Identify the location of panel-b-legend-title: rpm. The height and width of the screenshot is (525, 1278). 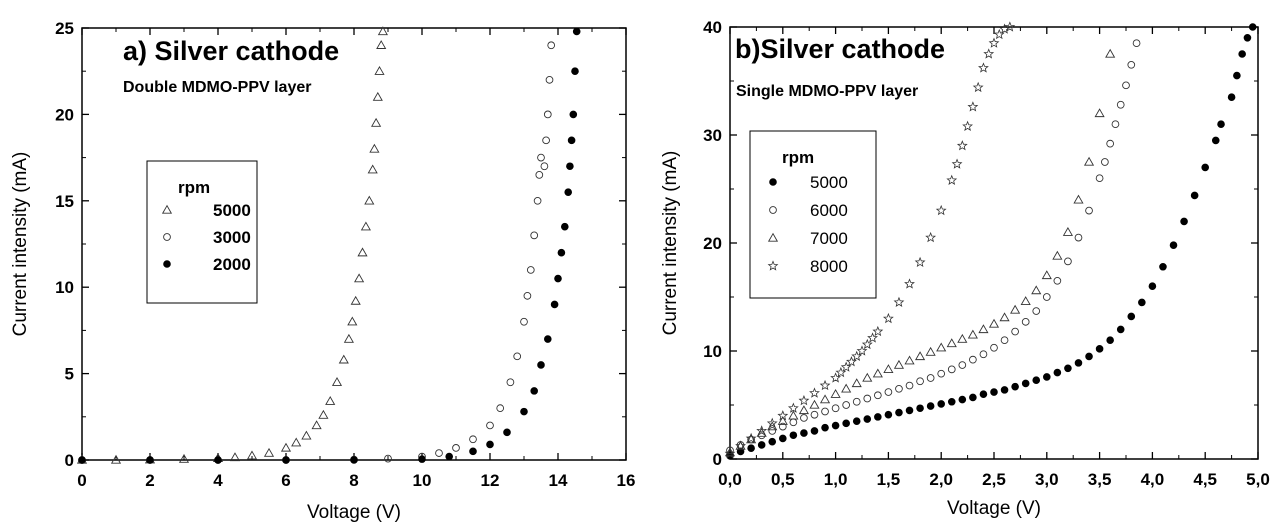
(798, 157).